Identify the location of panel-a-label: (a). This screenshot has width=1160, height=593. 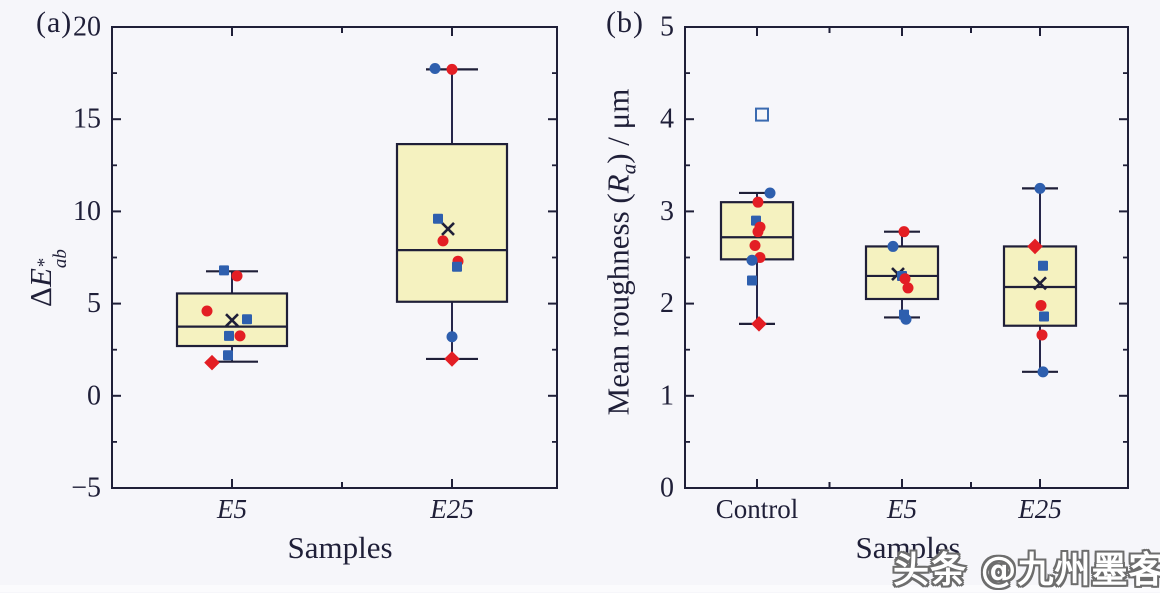
(54, 22).